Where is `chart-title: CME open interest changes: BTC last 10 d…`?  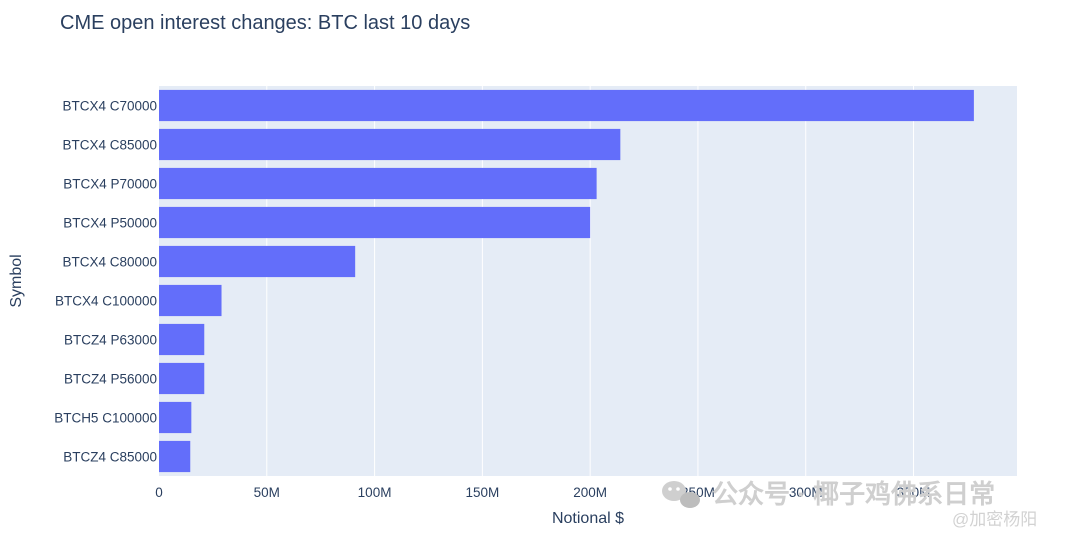 chart-title: CME open interest changes: BTC last 10 d… is located at coordinates (265, 23).